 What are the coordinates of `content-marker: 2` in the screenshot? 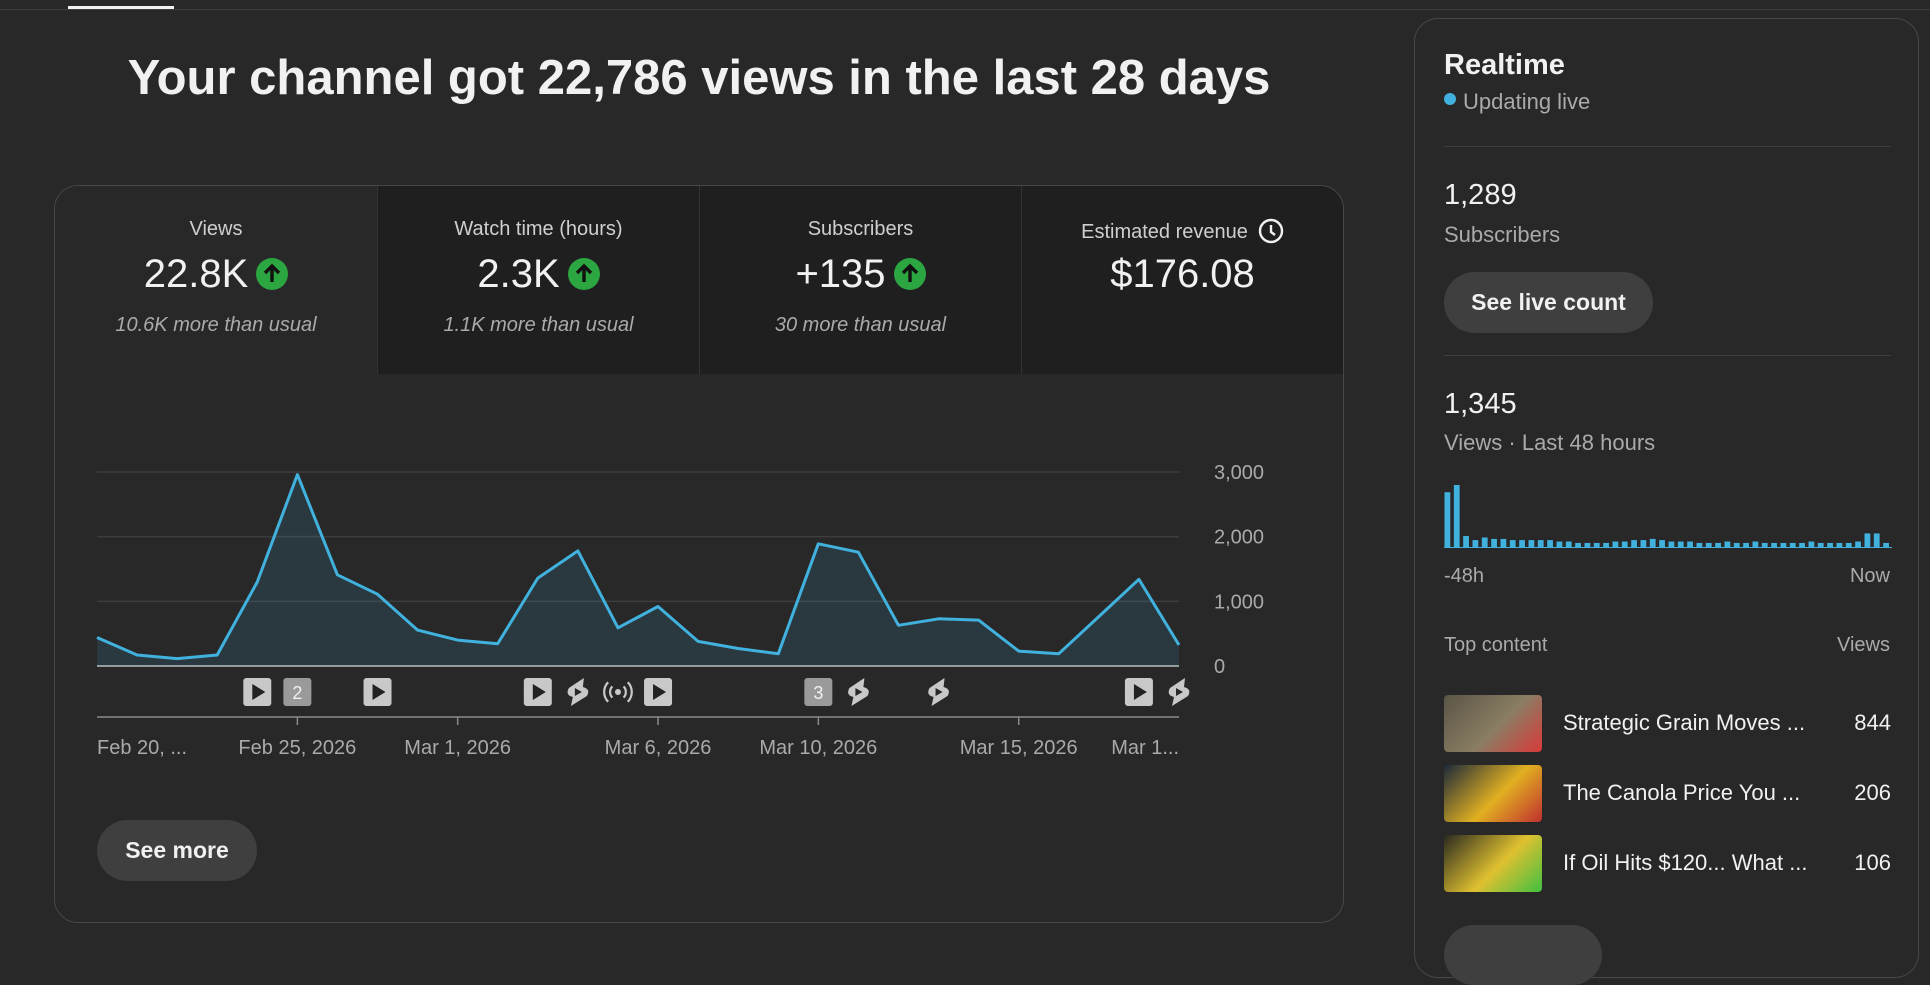 It's located at (297, 692).